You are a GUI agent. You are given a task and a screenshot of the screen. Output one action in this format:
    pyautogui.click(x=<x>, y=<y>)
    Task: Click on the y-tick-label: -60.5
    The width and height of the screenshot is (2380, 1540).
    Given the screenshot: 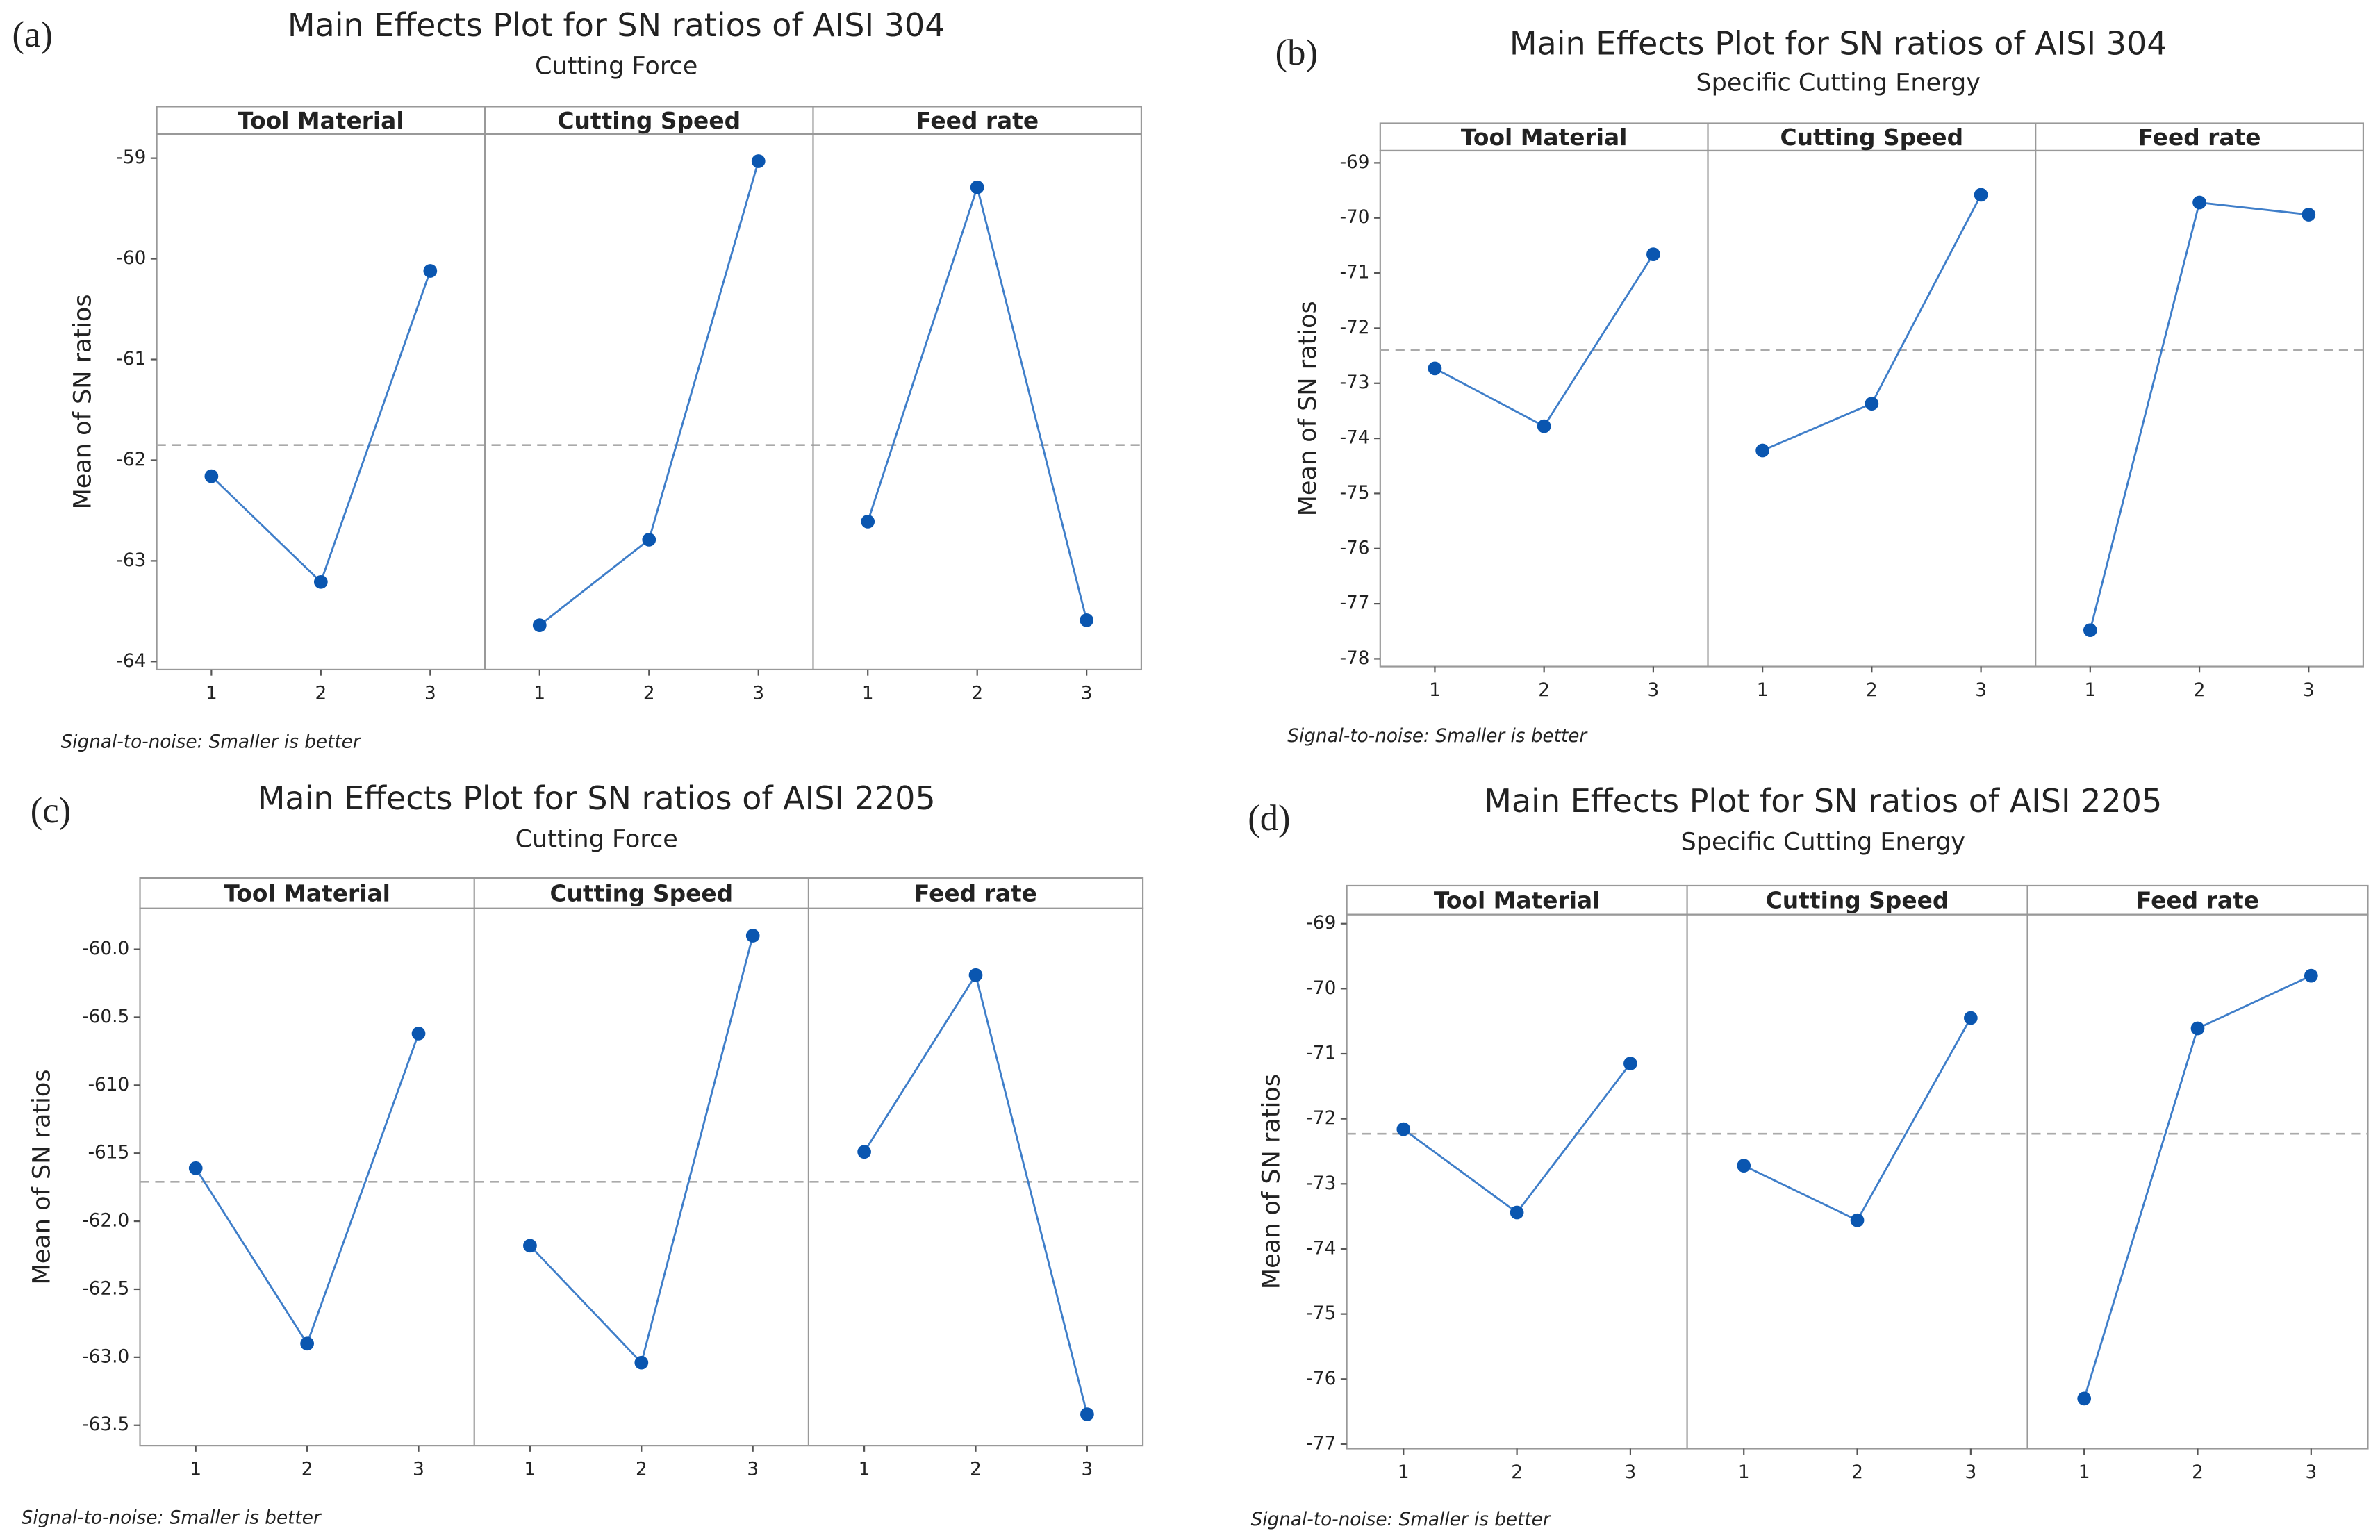 What is the action you would take?
    pyautogui.click(x=105, y=1017)
    